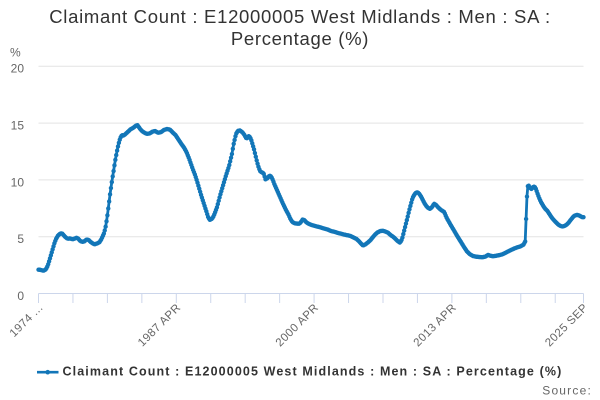 The height and width of the screenshot is (400, 600). Describe the element at coordinates (18, 69) in the screenshot. I see `svg-text: 20` at that location.